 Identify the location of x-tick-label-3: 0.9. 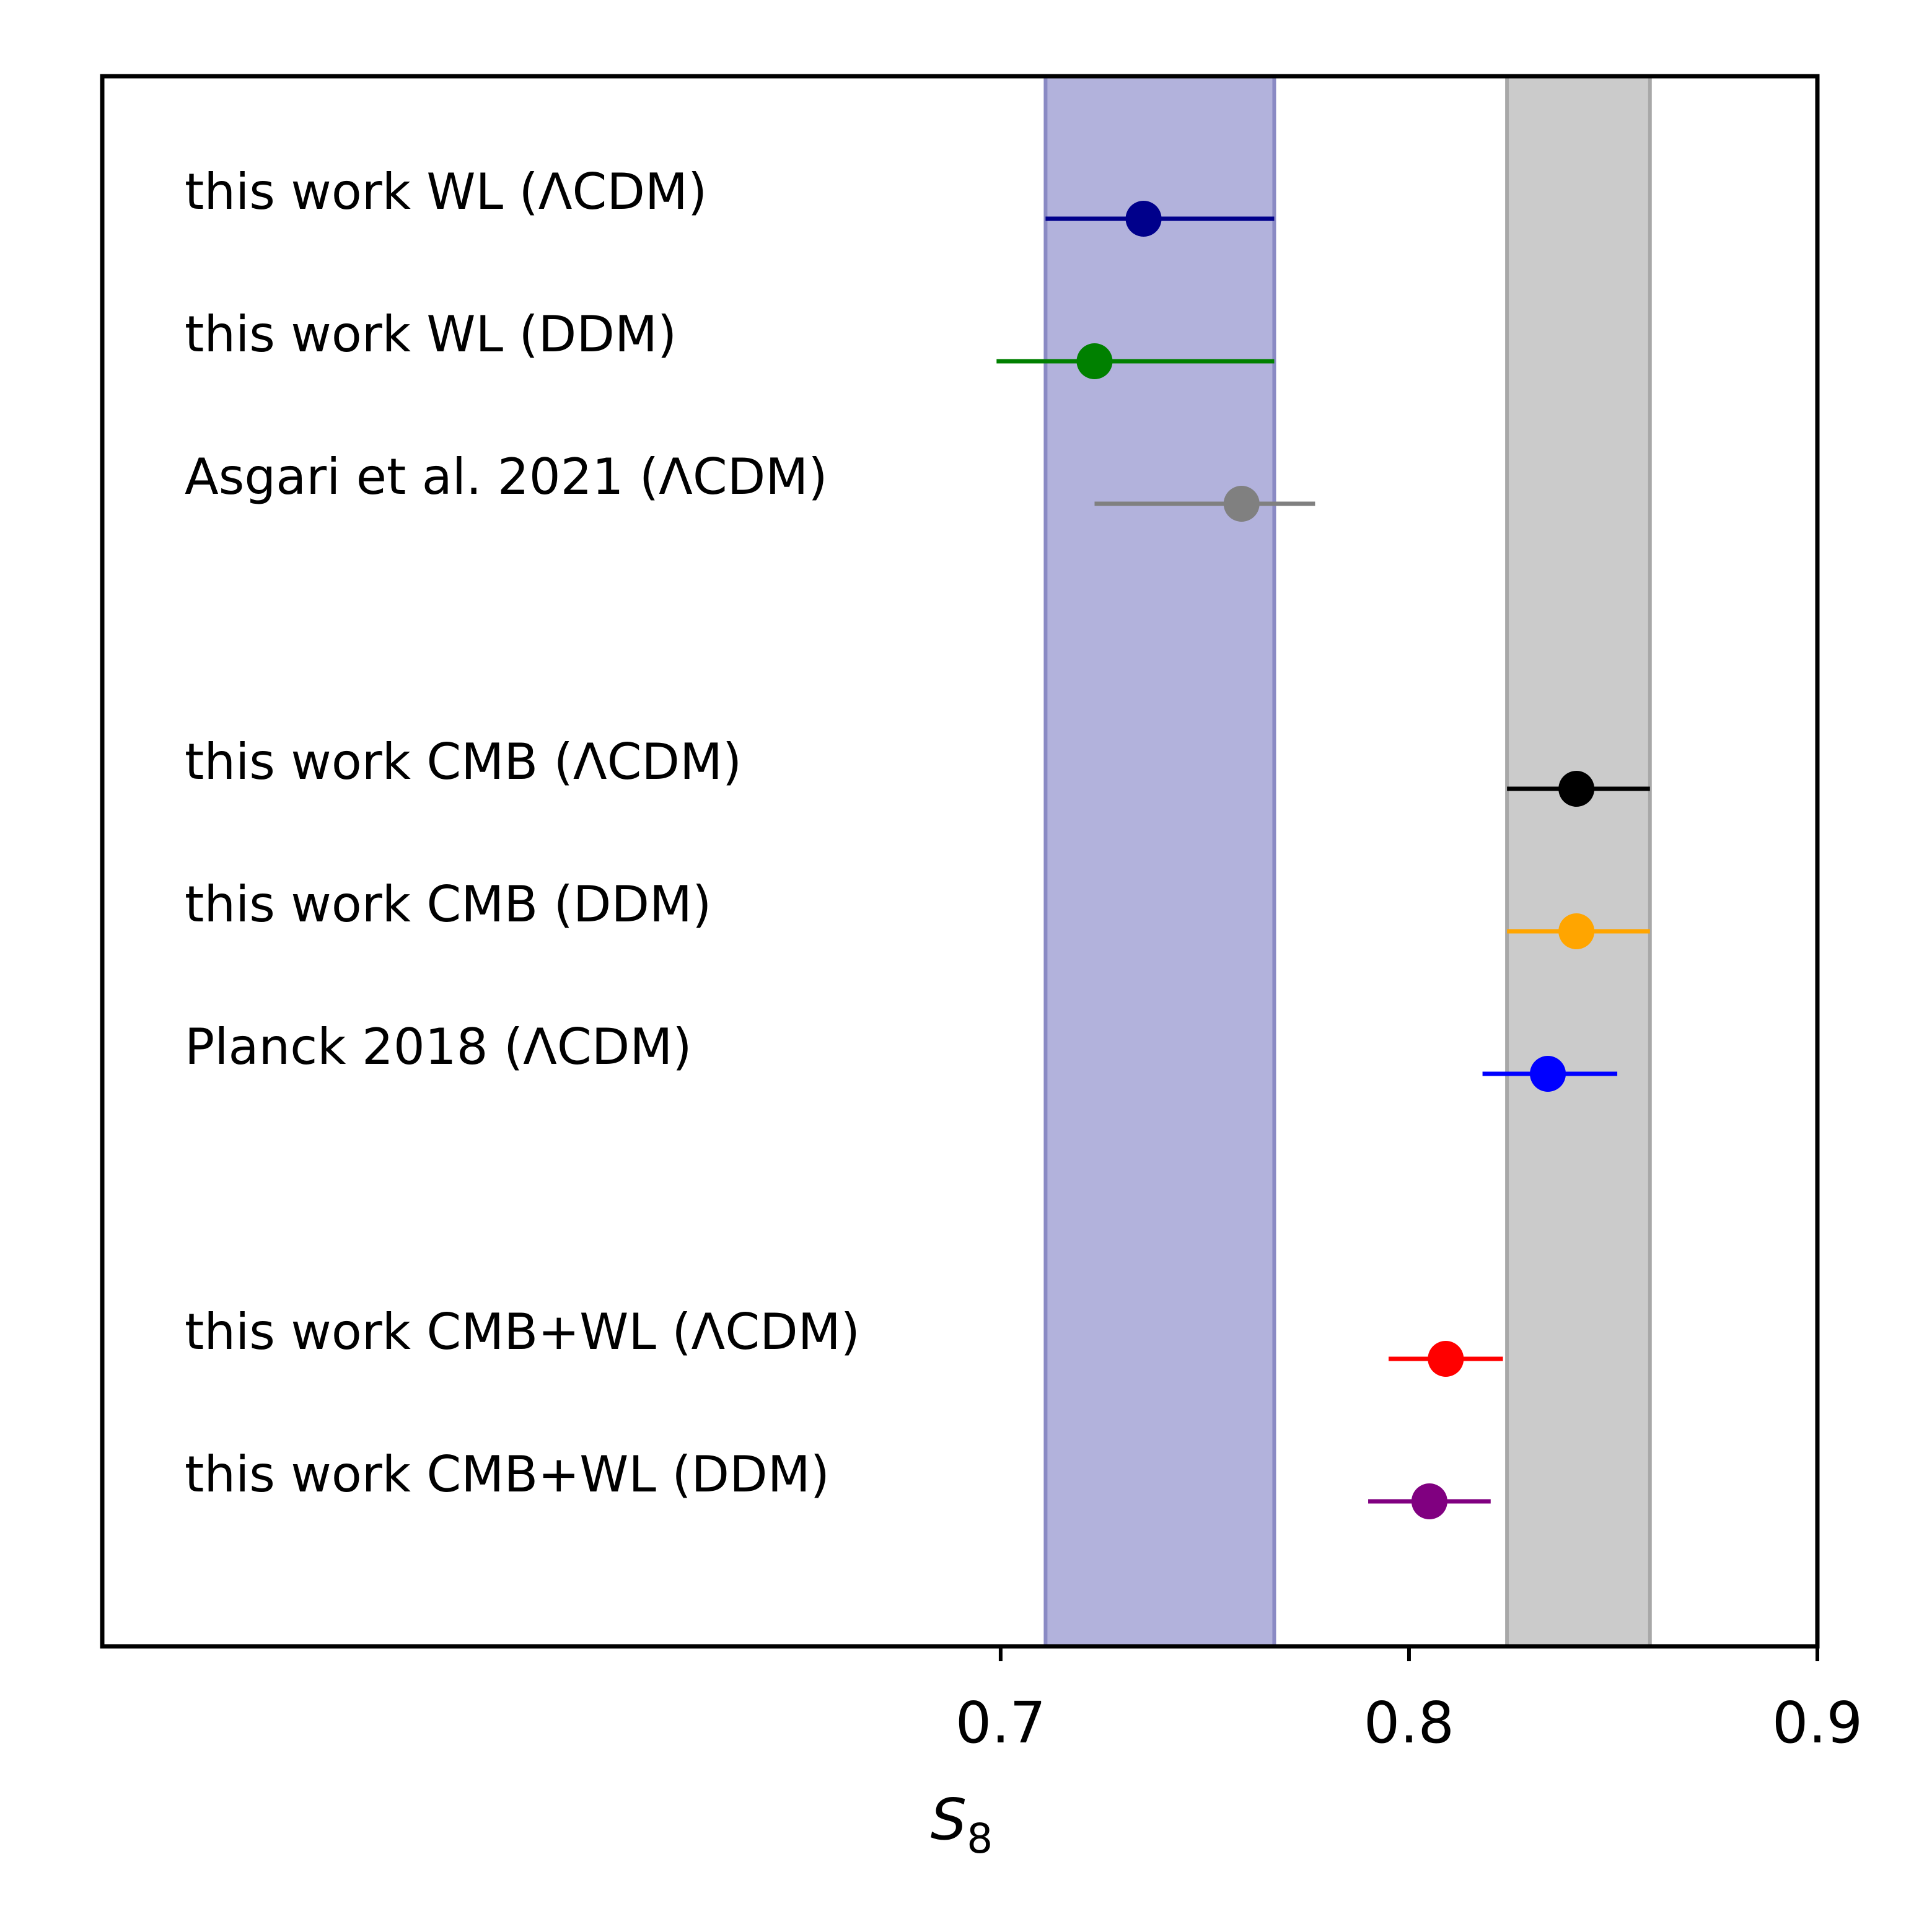
(1817, 1723).